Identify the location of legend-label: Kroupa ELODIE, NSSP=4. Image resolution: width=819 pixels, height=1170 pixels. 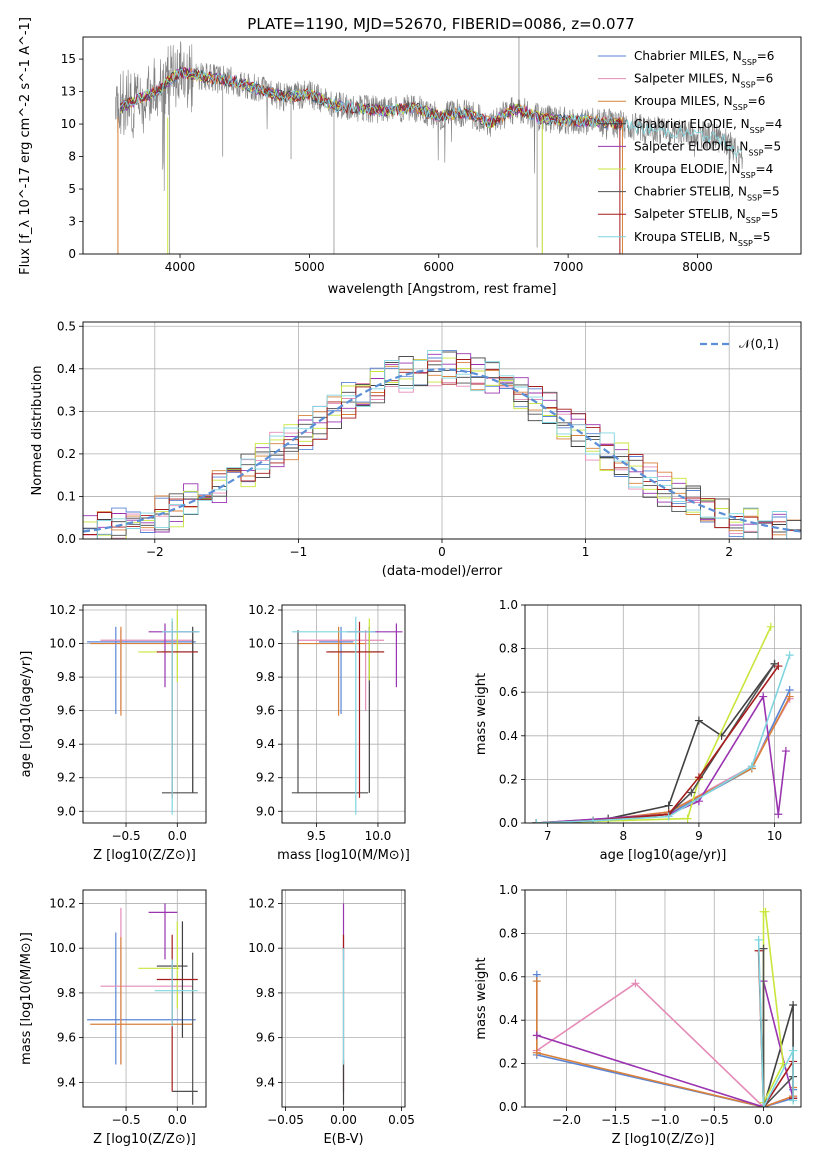
(703, 171).